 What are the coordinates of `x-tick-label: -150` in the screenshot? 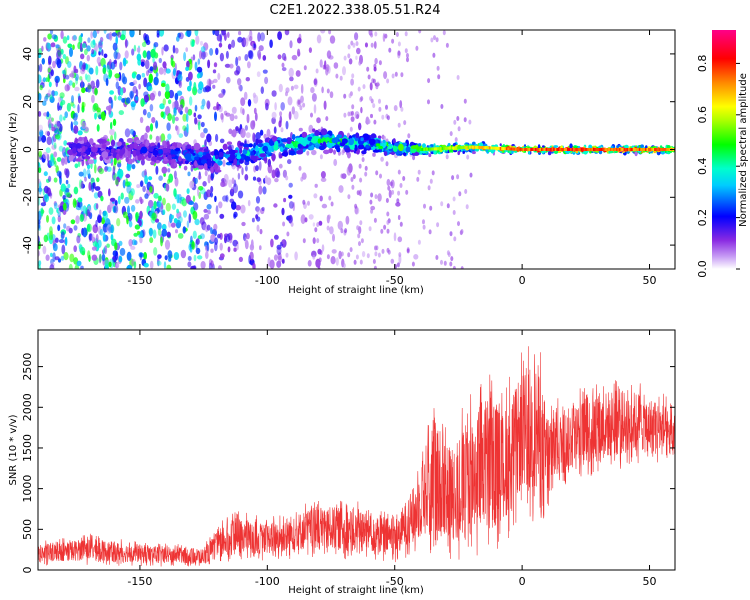 It's located at (139, 280).